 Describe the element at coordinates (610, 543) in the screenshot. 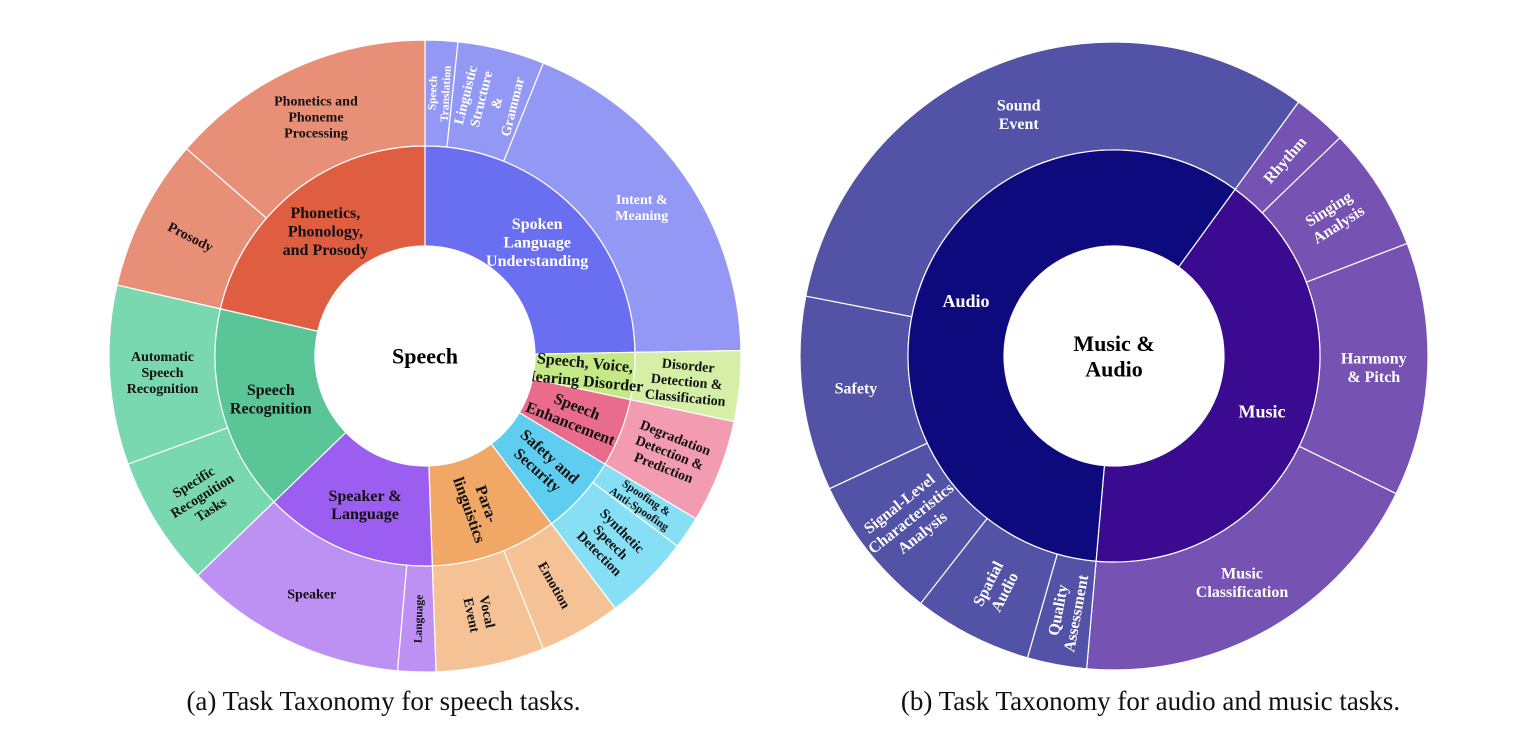

I see `outer-ring-label-synthetic-speech-detection: SyntheticSpeechDetection` at that location.